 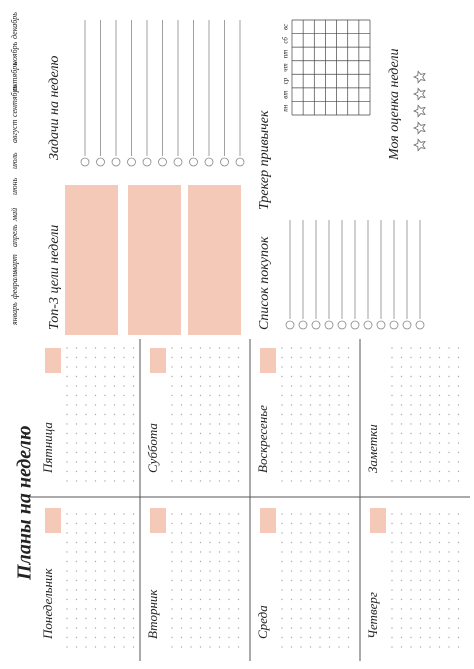 I want to click on month: апрель, so click(x=14, y=235).